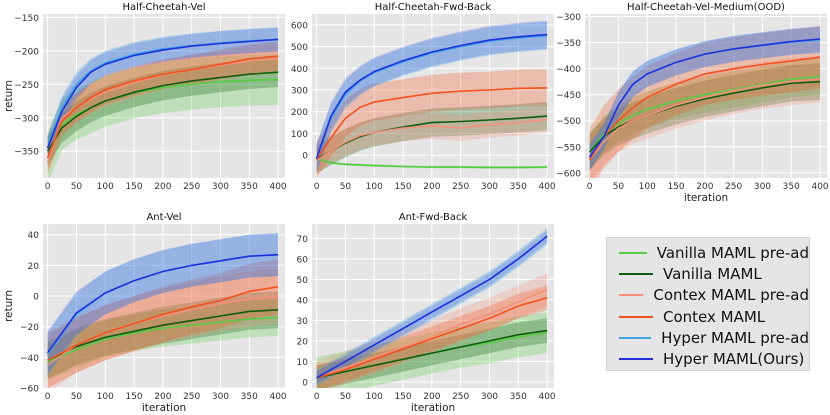  I want to click on y-tick-label: 100, so click(299, 135).